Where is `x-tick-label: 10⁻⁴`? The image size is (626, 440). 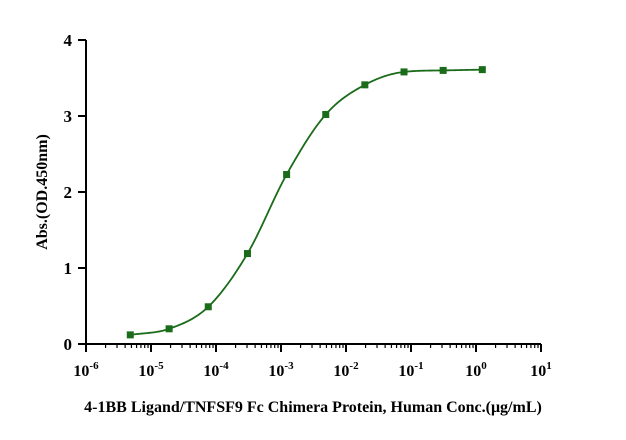 x-tick-label: 10⁻⁴ is located at coordinates (216, 370).